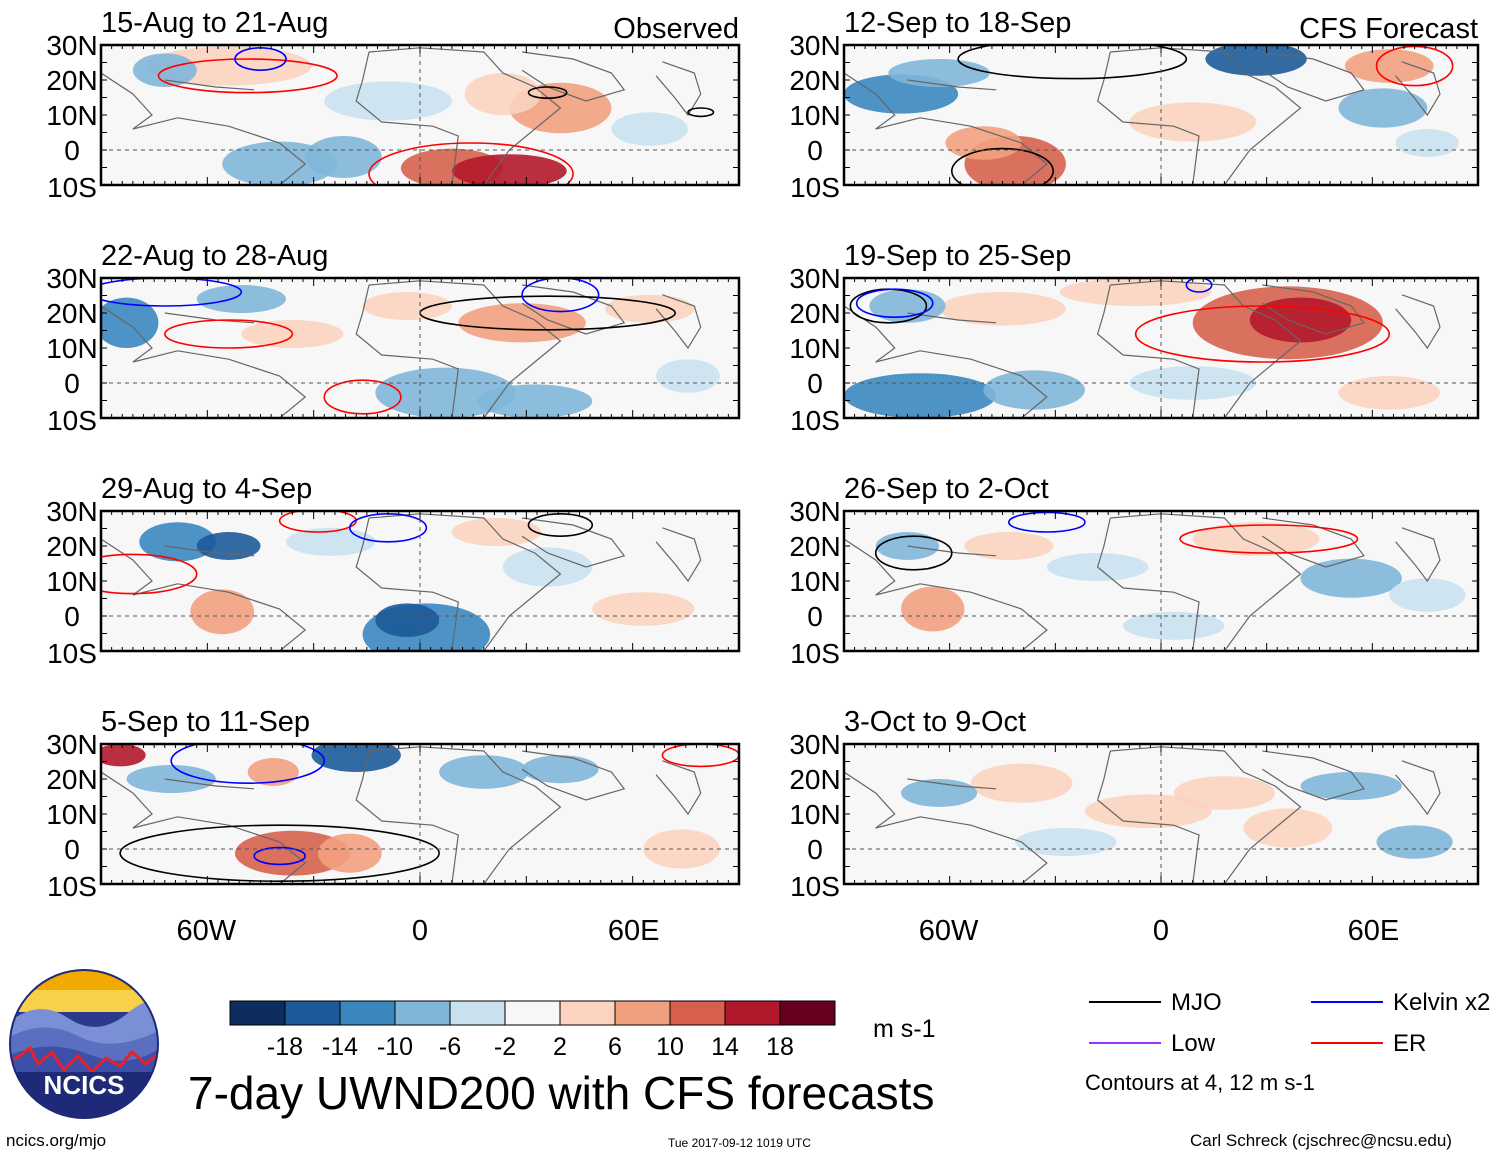  What do you see at coordinates (1193, 1043) in the screenshot?
I see `legend-low-label: Low` at bounding box center [1193, 1043].